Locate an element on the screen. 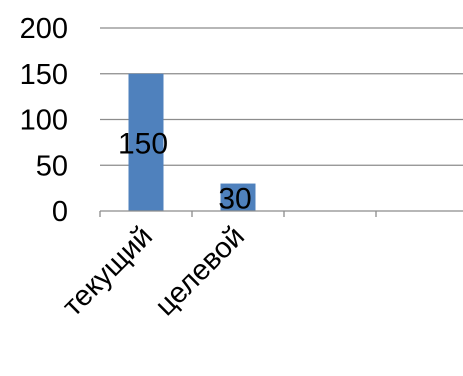 This screenshot has height=376, width=463. x-axis is located at coordinates (281, 213).